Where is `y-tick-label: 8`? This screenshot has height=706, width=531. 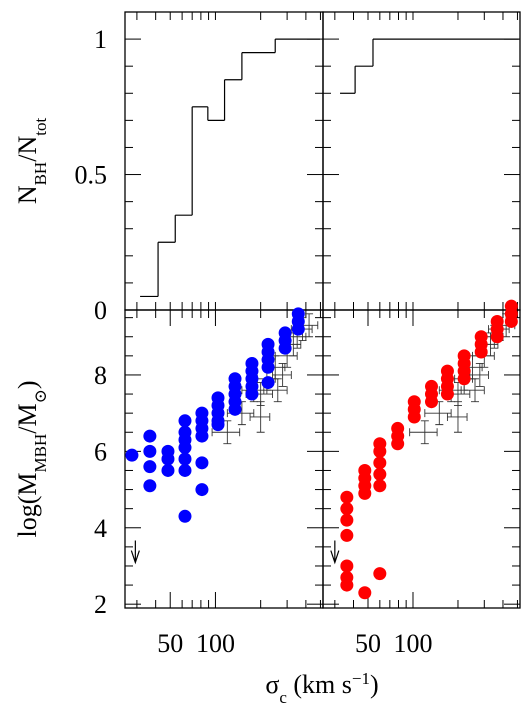
y-tick-label: 8 is located at coordinates (100, 375).